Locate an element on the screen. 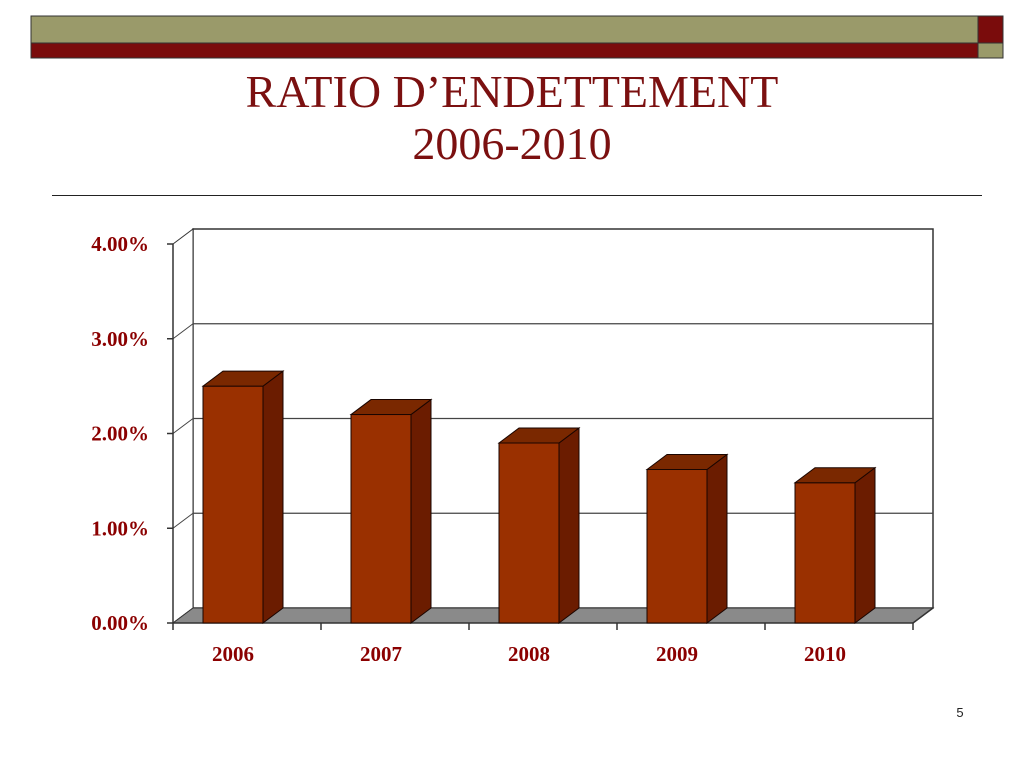 The image size is (1024, 768). y-tick-label: 4.00% is located at coordinates (120, 244).